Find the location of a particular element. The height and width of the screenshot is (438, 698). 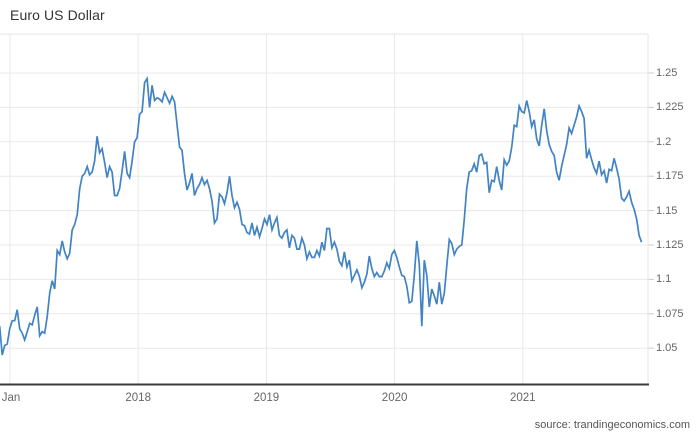

y-axis-label: 1.25 is located at coordinates (667, 73).